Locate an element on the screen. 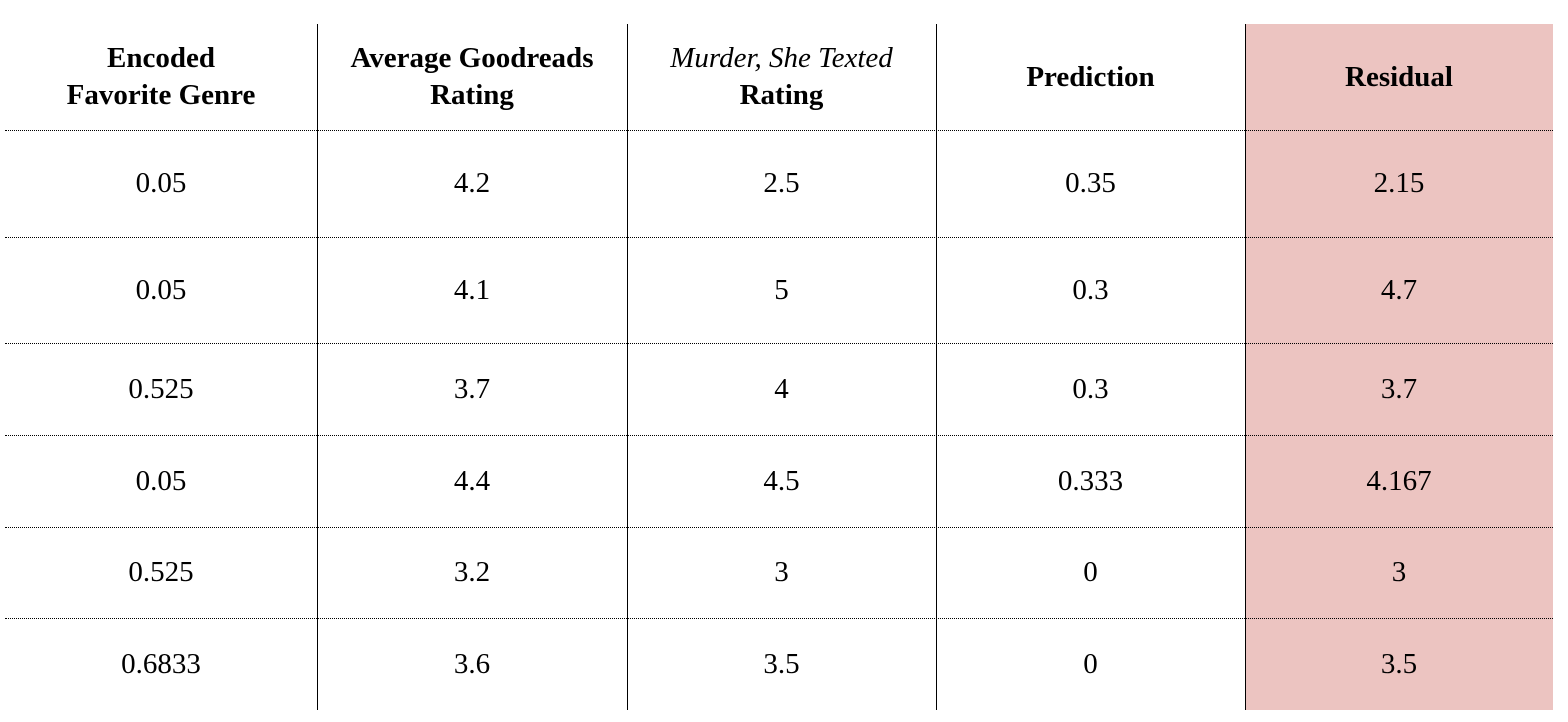  header-text: Prediction is located at coordinates (1090, 76).